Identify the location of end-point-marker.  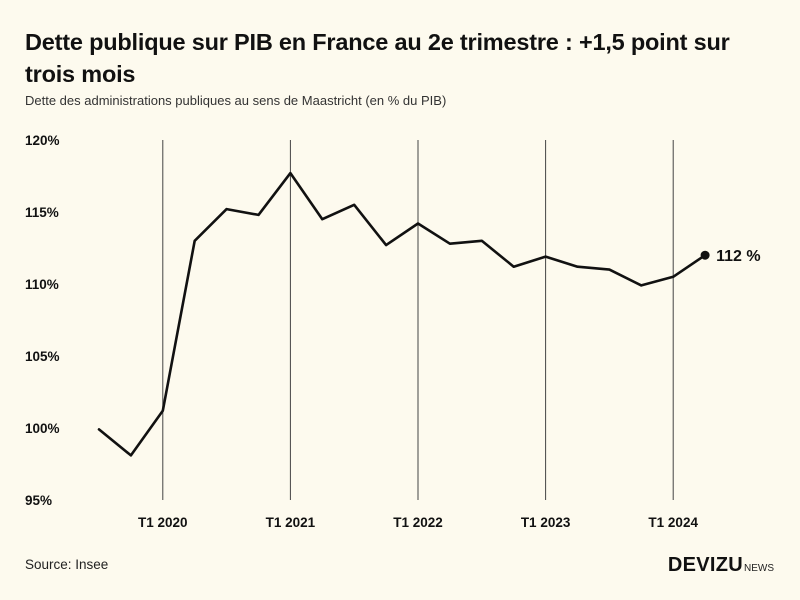
(705, 255).